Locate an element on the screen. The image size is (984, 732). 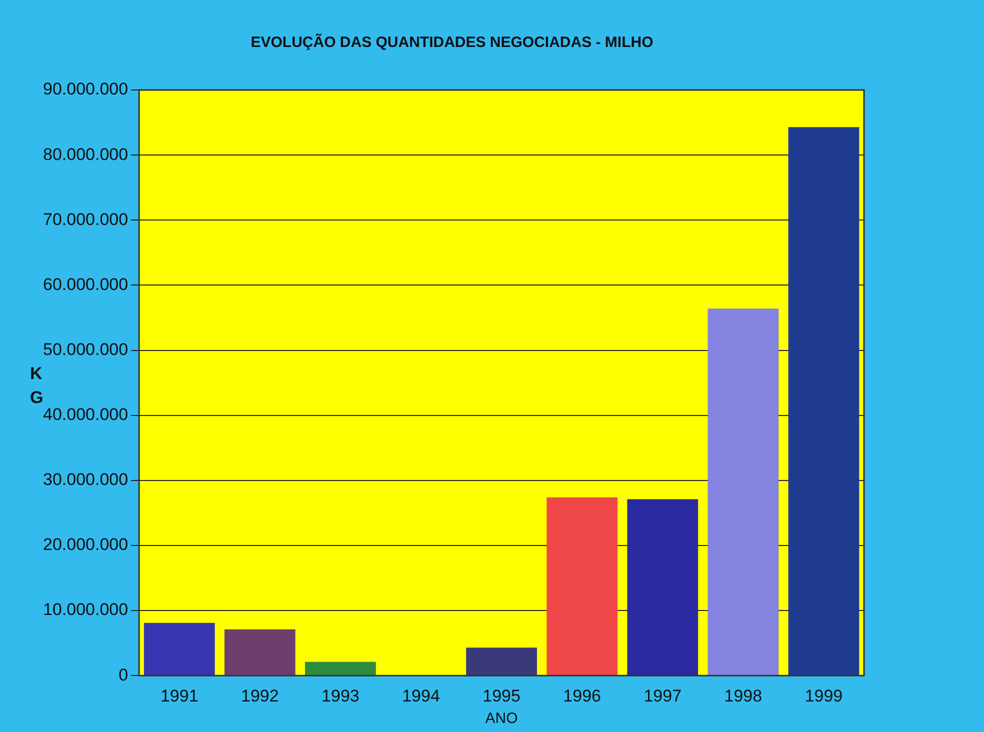
y-tick-label: 20.000.000 is located at coordinates (85, 544).